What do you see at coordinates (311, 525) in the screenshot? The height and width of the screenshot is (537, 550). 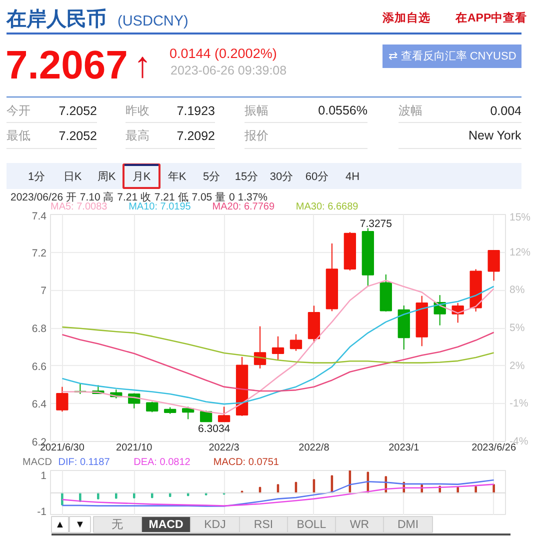 I see `text: BOLL` at bounding box center [311, 525].